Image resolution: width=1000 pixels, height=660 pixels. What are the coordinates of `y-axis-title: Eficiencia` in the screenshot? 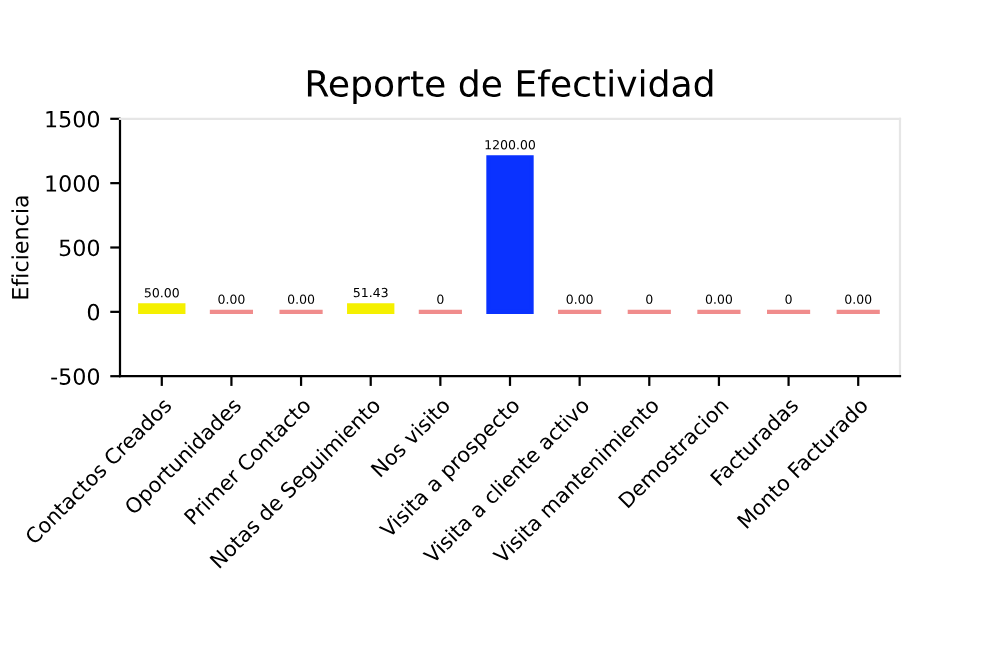 It's located at (20, 247).